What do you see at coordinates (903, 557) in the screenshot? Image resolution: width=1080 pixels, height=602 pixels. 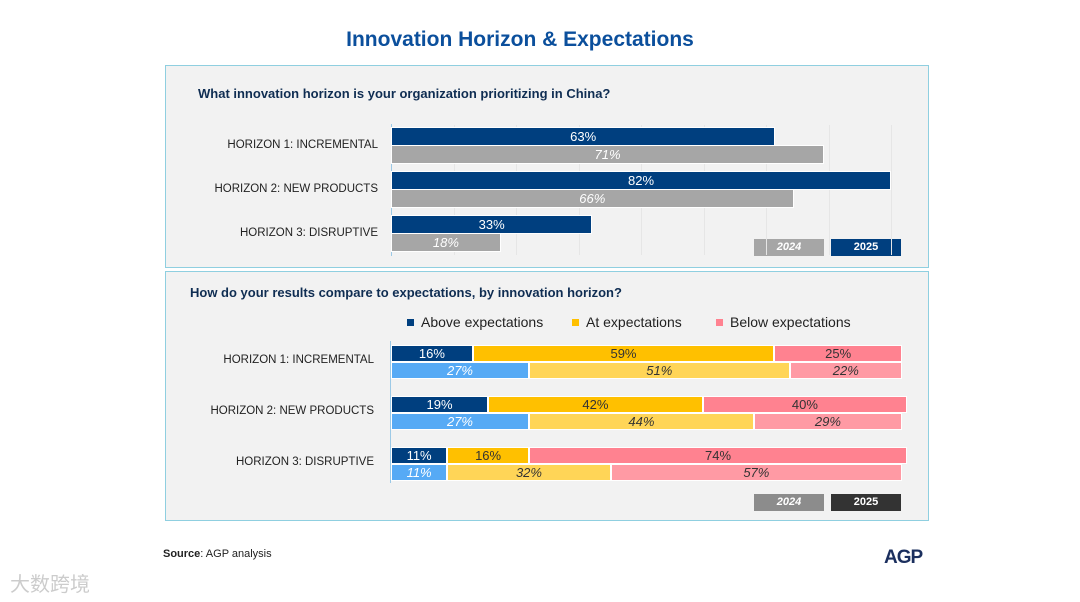 I see `agp-logo: AGP` at bounding box center [903, 557].